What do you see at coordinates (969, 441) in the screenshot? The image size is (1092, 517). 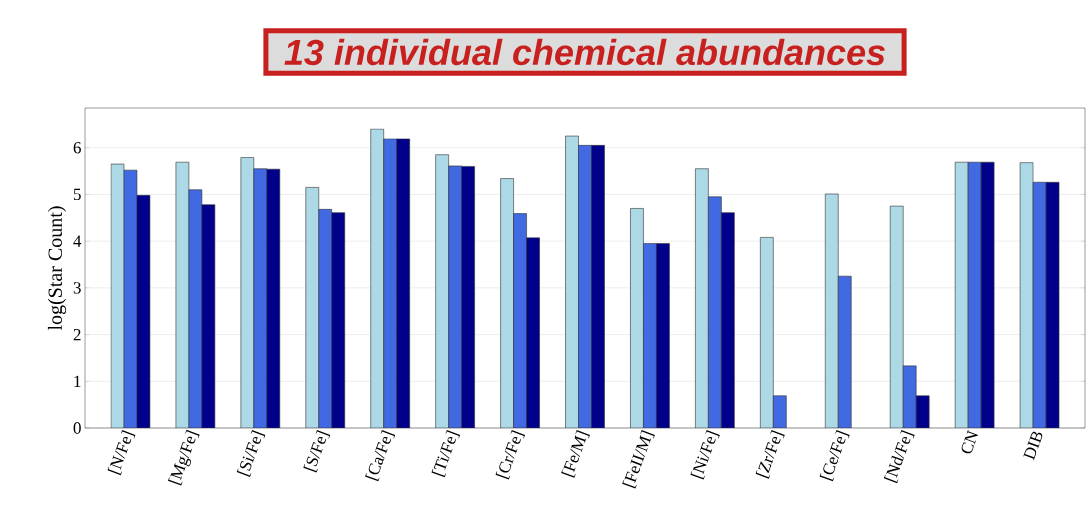 I see `x-tick-label: CN` at bounding box center [969, 441].